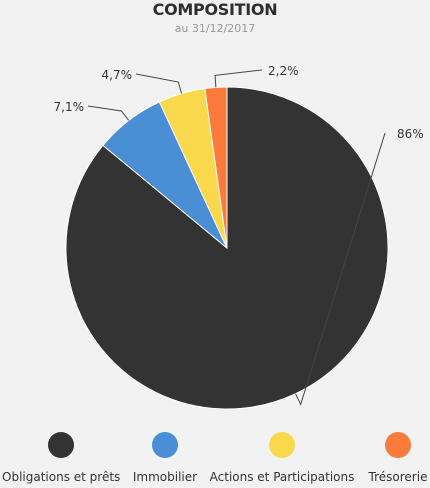 Image resolution: width=430 pixels, height=488 pixels. What do you see at coordinates (69, 107) in the screenshot?
I see `data-label-1: 7,1%` at bounding box center [69, 107].